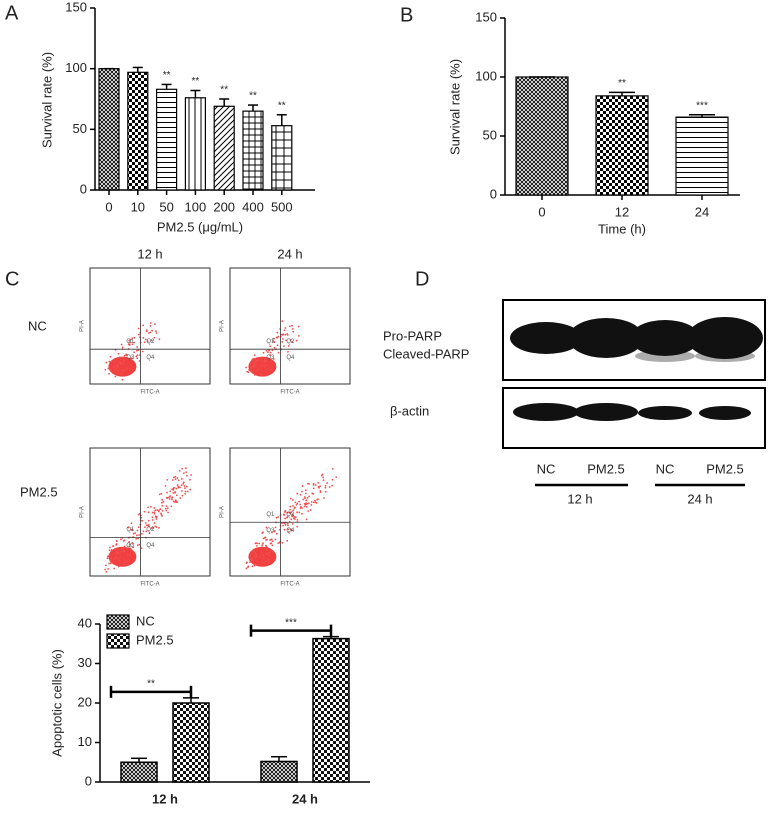  I want to click on quadrant-label: Q1, so click(130, 342).